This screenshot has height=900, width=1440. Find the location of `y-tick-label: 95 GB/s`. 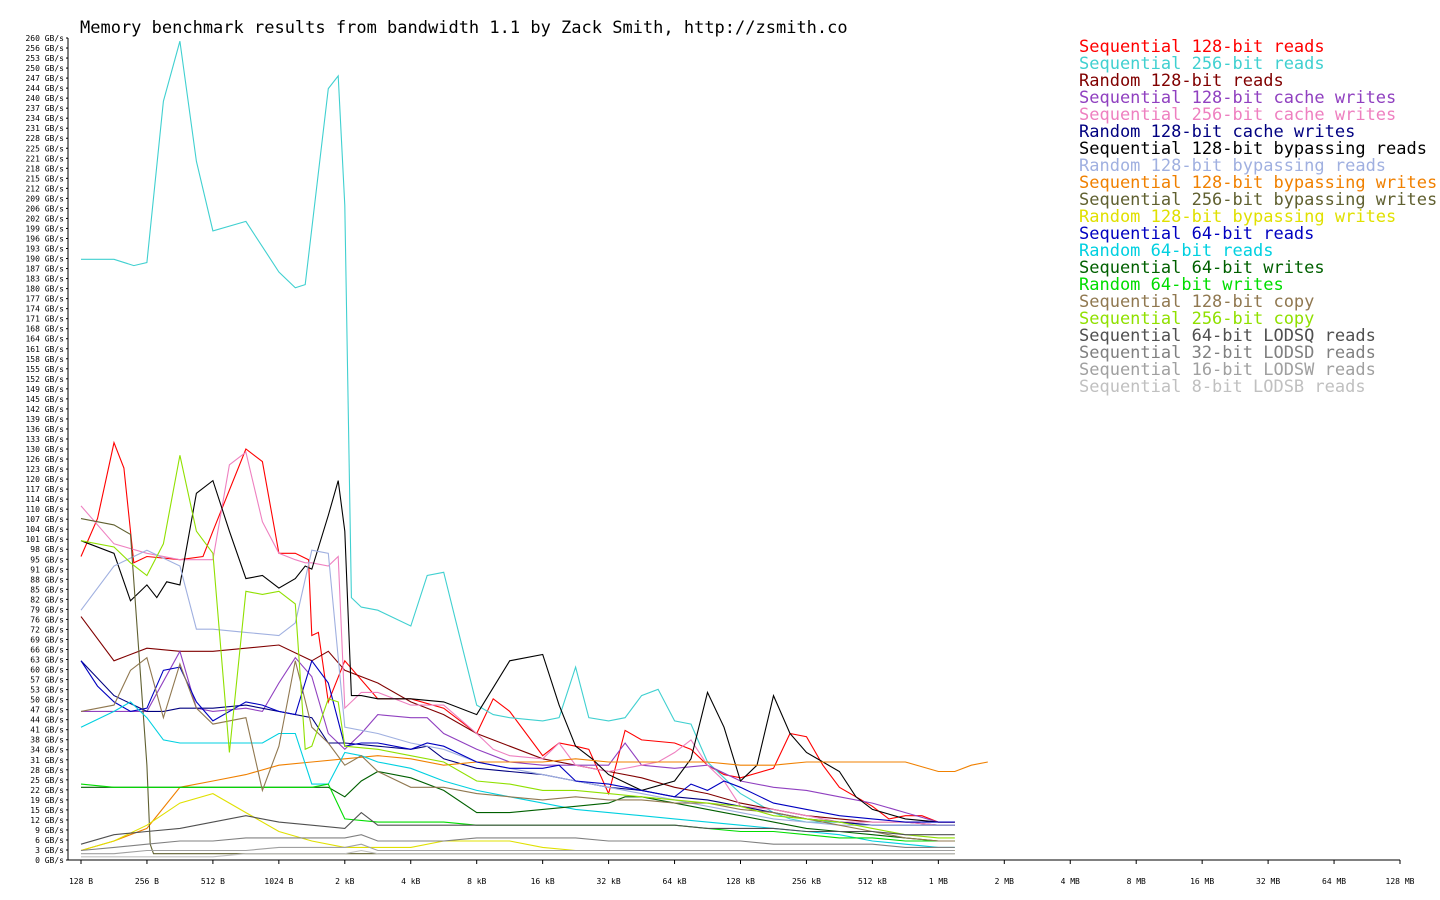

y-tick-label: 95 GB/s is located at coordinates (47, 559).